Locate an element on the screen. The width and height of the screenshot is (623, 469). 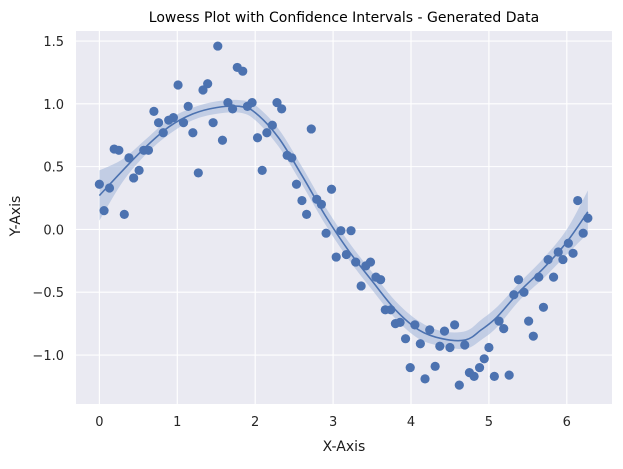
y-tick-label: −0.5 is located at coordinates (48, 293).